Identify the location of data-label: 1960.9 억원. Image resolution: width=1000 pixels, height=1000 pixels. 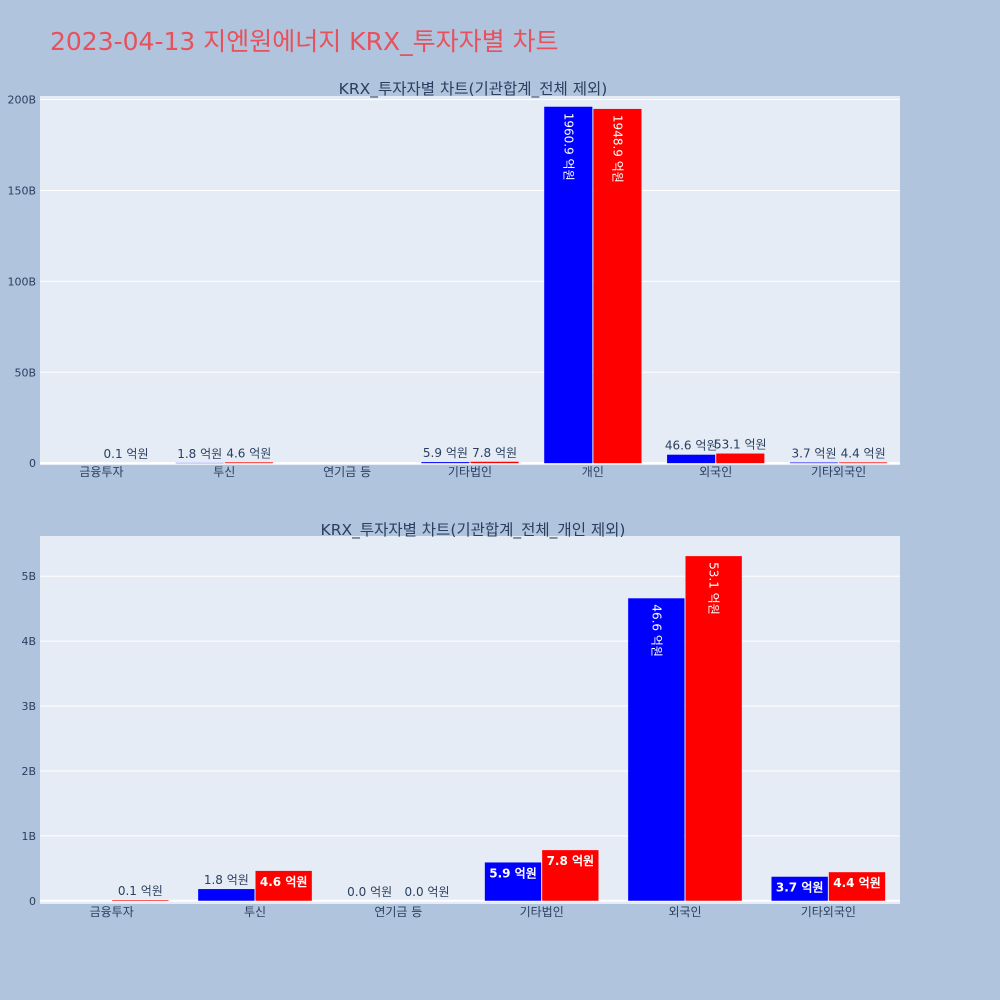
(568, 147).